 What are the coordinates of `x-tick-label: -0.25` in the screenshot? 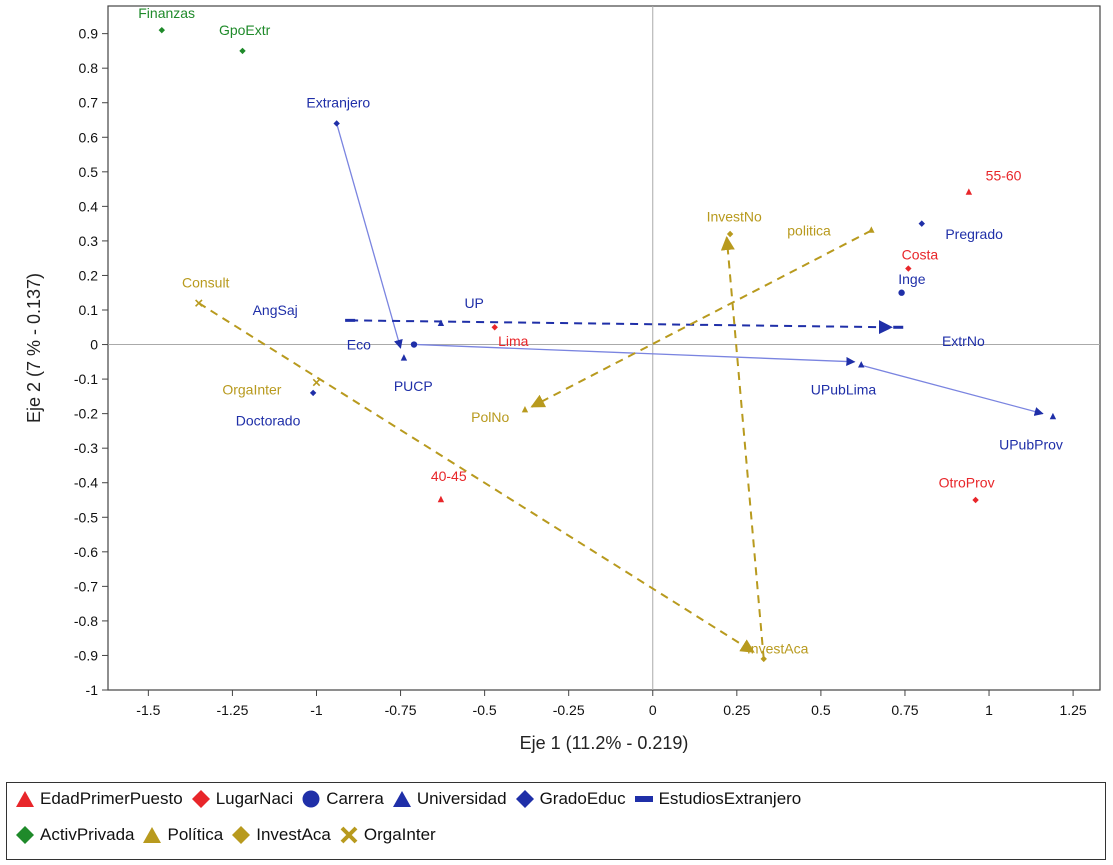 It's located at (569, 710).